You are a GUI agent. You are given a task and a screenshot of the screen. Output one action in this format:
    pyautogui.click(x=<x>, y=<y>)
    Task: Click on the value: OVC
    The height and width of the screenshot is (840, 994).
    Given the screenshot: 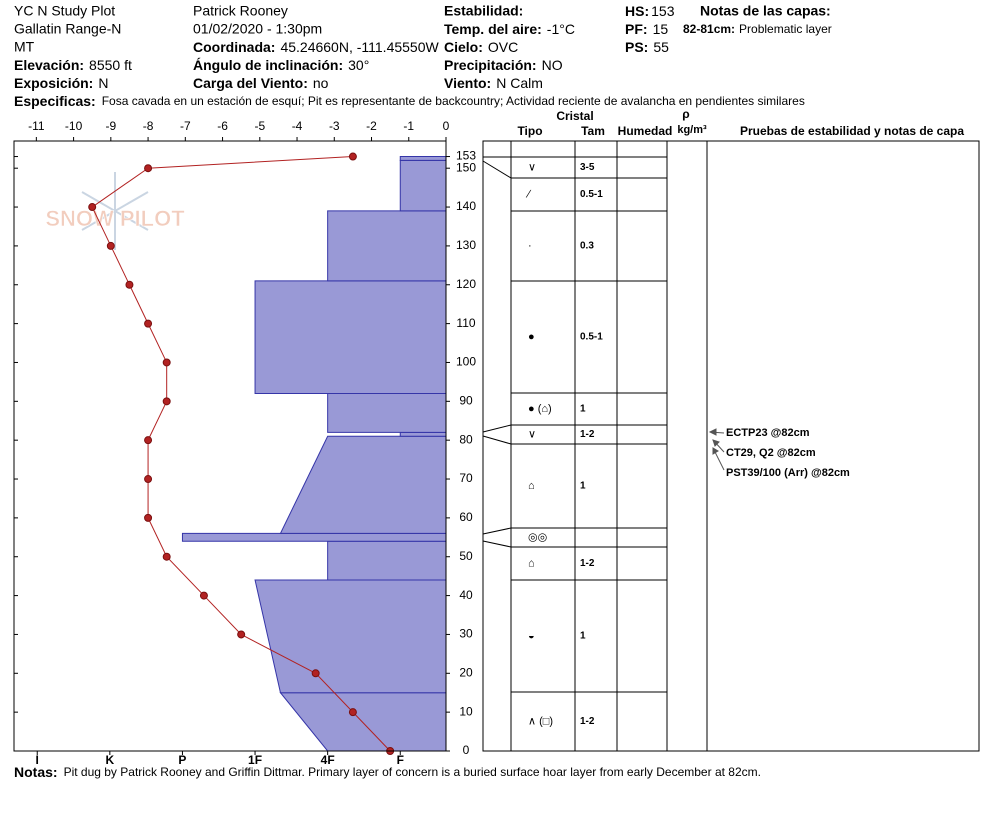 What is the action you would take?
    pyautogui.click(x=503, y=47)
    